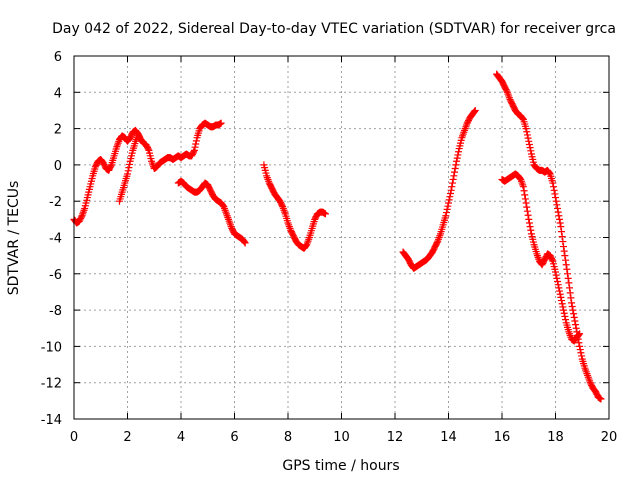 This screenshot has height=480, width=640. What do you see at coordinates (609, 437) in the screenshot?
I see `x-tick-label: 20` at bounding box center [609, 437].